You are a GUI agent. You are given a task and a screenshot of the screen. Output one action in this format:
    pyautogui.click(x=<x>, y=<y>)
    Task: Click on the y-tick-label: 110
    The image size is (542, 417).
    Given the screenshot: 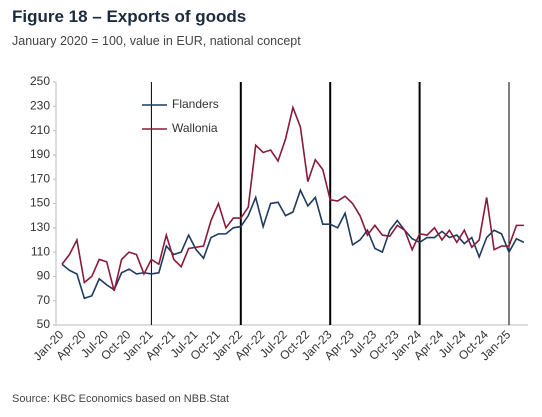 What is the action you would take?
    pyautogui.click(x=40, y=251)
    